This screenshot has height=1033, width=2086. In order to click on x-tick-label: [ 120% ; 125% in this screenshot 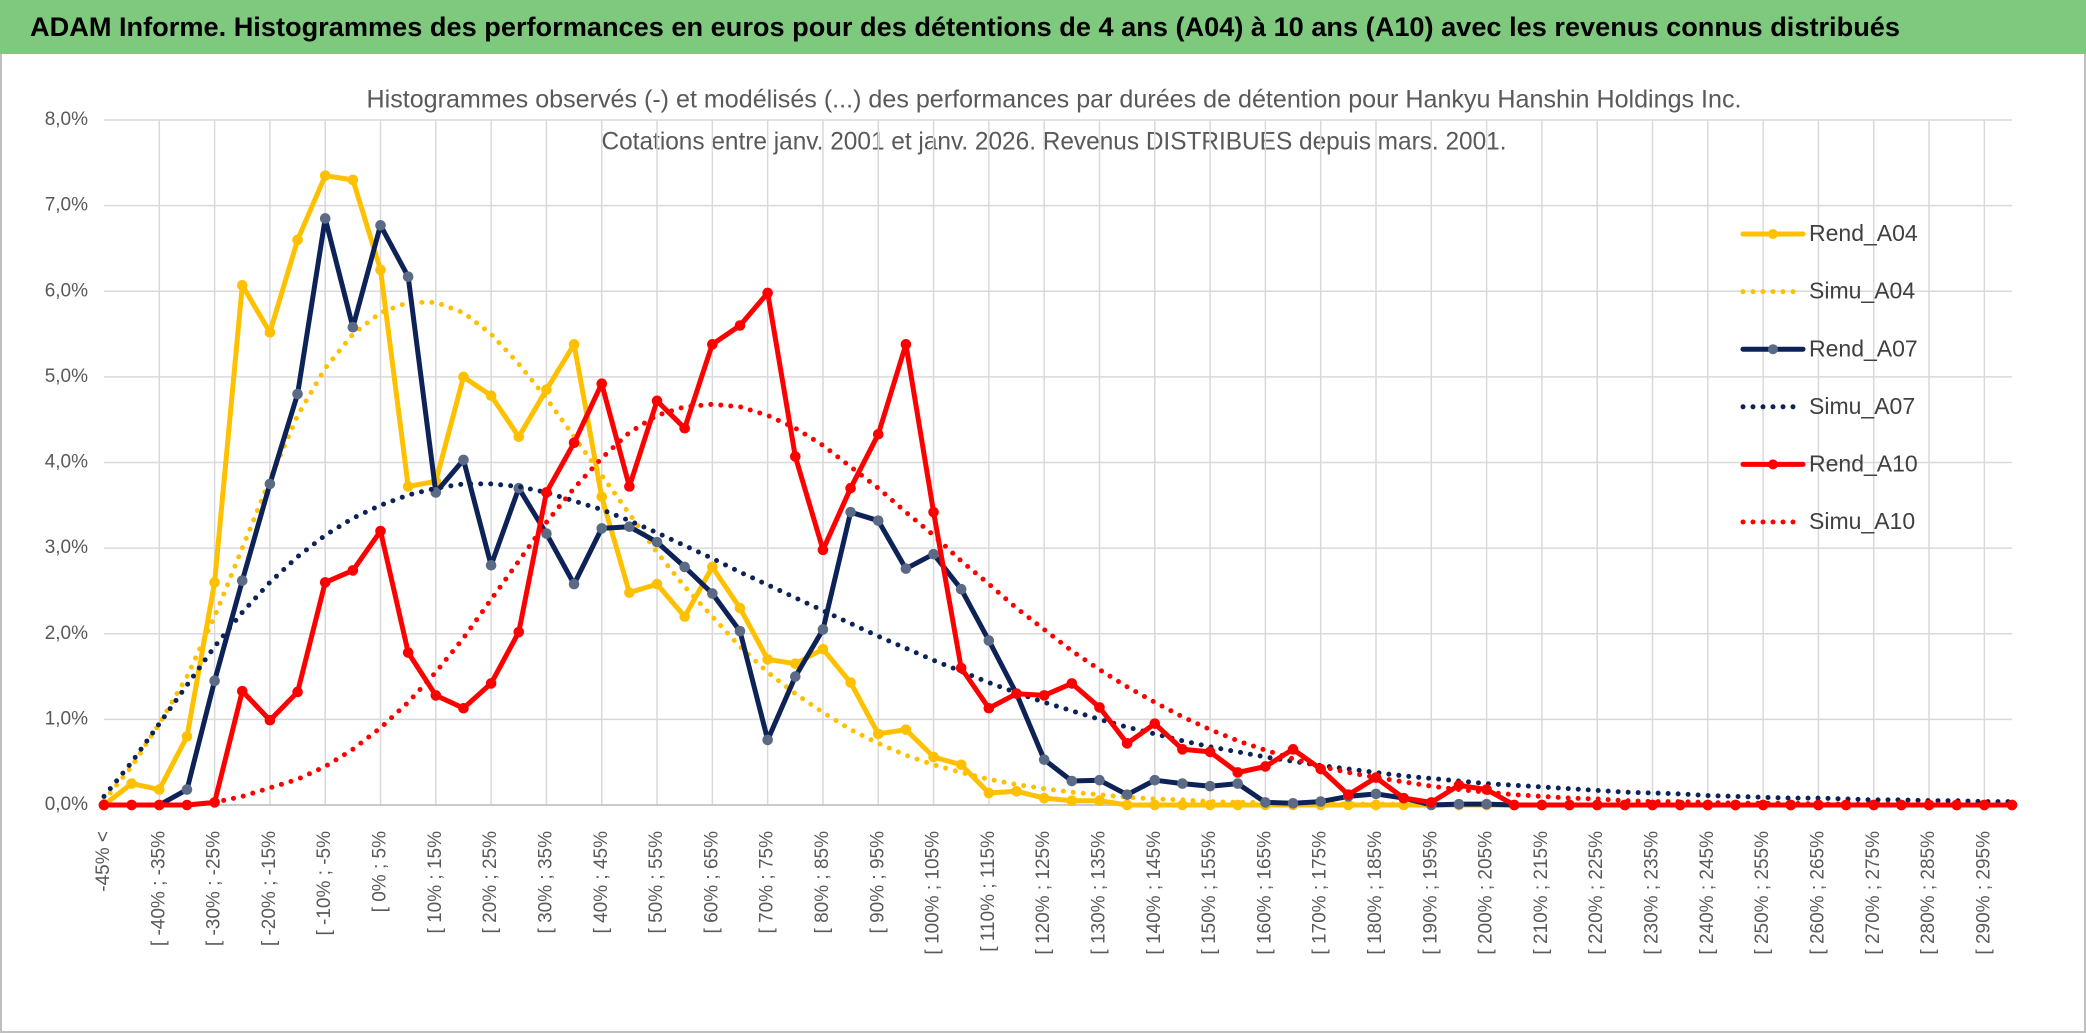, I will do `click(1043, 893)`.